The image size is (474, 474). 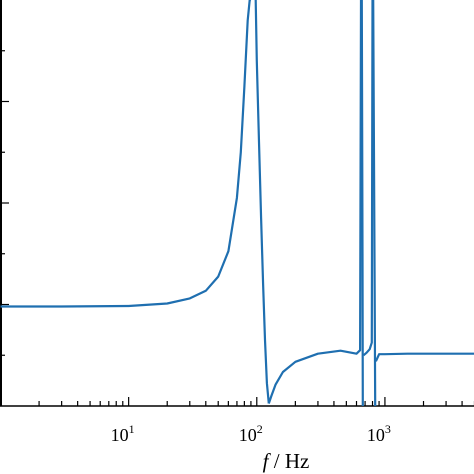 I want to click on x-tick-label: 10¹, so click(x=123, y=433).